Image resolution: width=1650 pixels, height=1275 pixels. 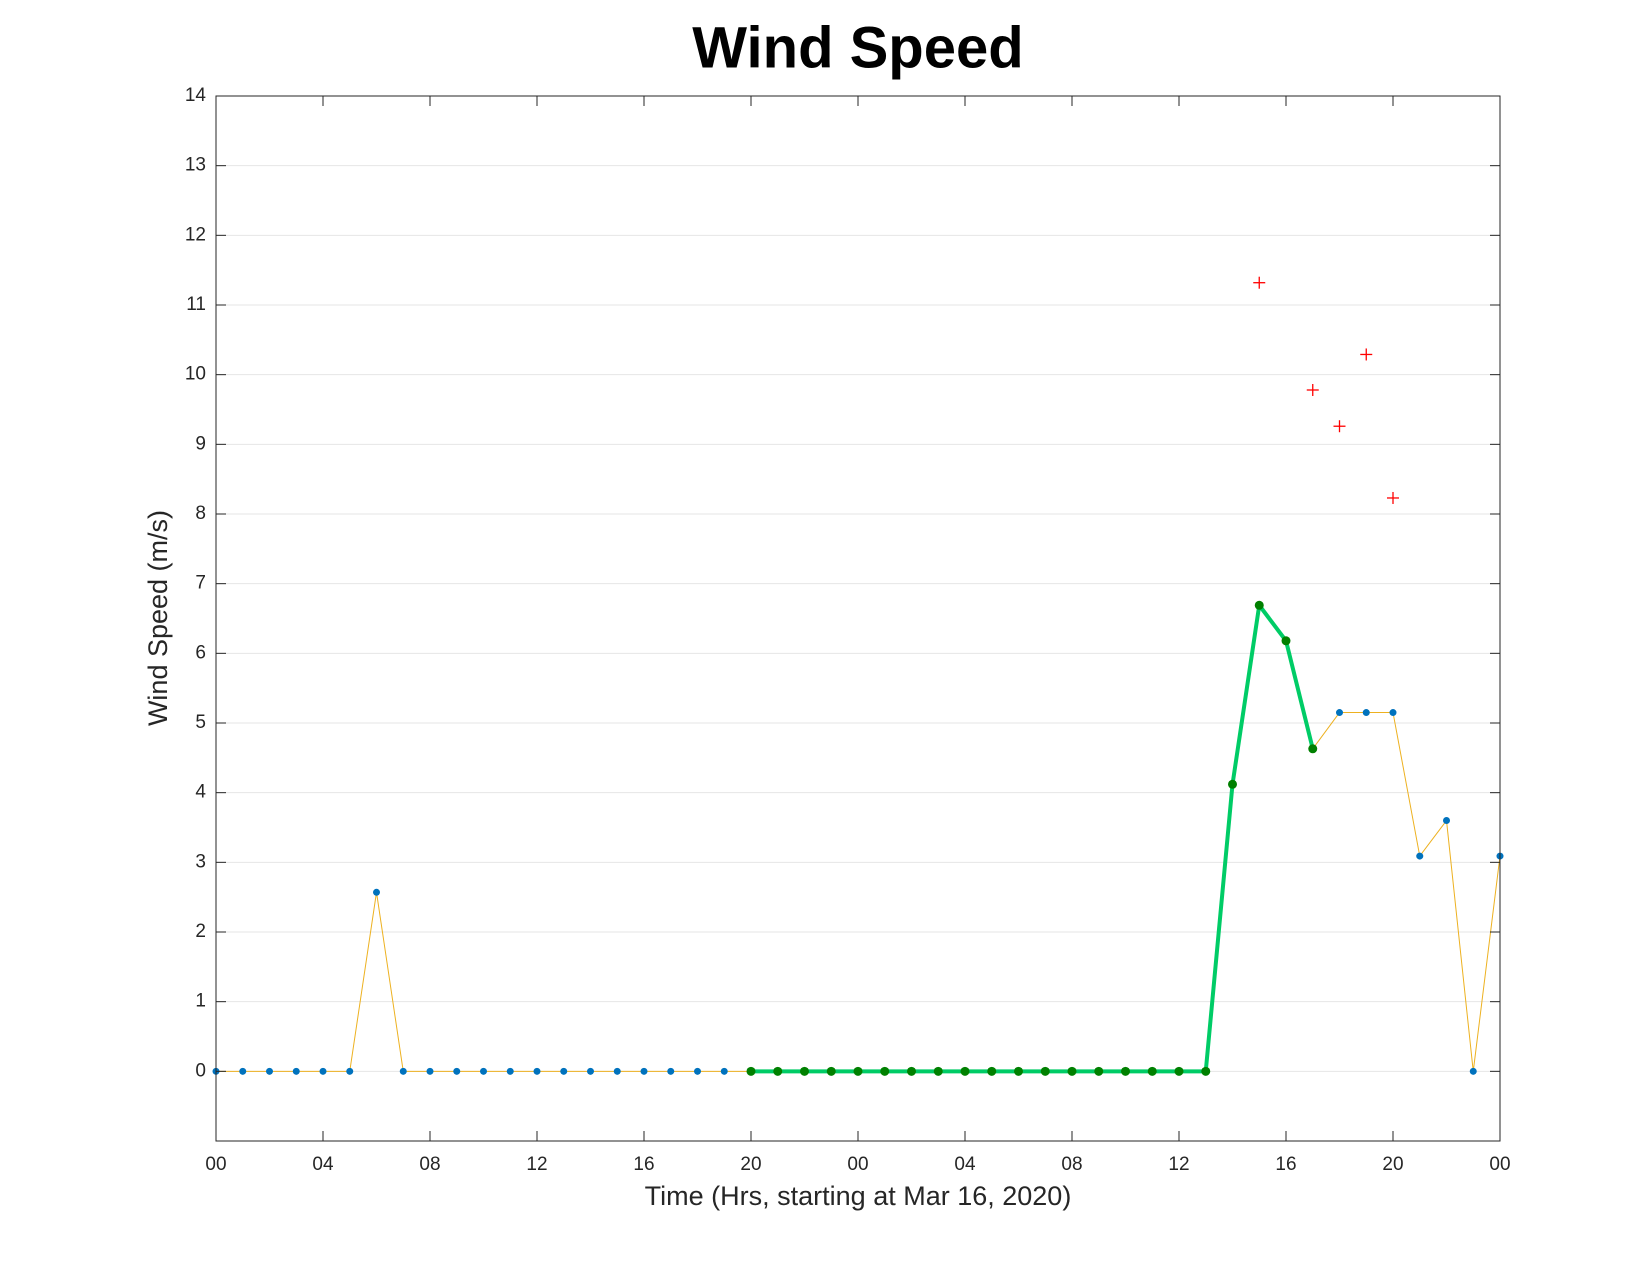 I want to click on y-tick-label: 7, so click(x=200, y=583).